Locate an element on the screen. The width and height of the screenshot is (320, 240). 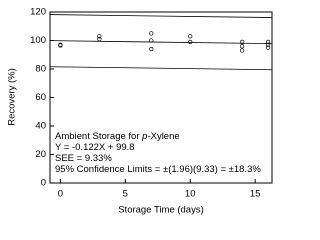
y-tick-label: 120 is located at coordinates (38, 12).